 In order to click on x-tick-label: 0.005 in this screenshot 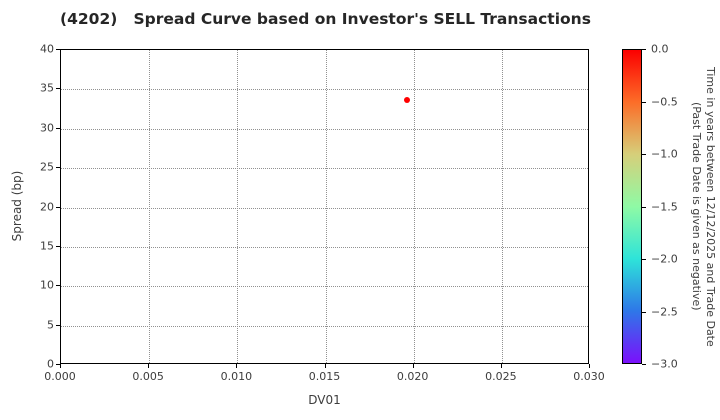, I will do `click(148, 376)`.